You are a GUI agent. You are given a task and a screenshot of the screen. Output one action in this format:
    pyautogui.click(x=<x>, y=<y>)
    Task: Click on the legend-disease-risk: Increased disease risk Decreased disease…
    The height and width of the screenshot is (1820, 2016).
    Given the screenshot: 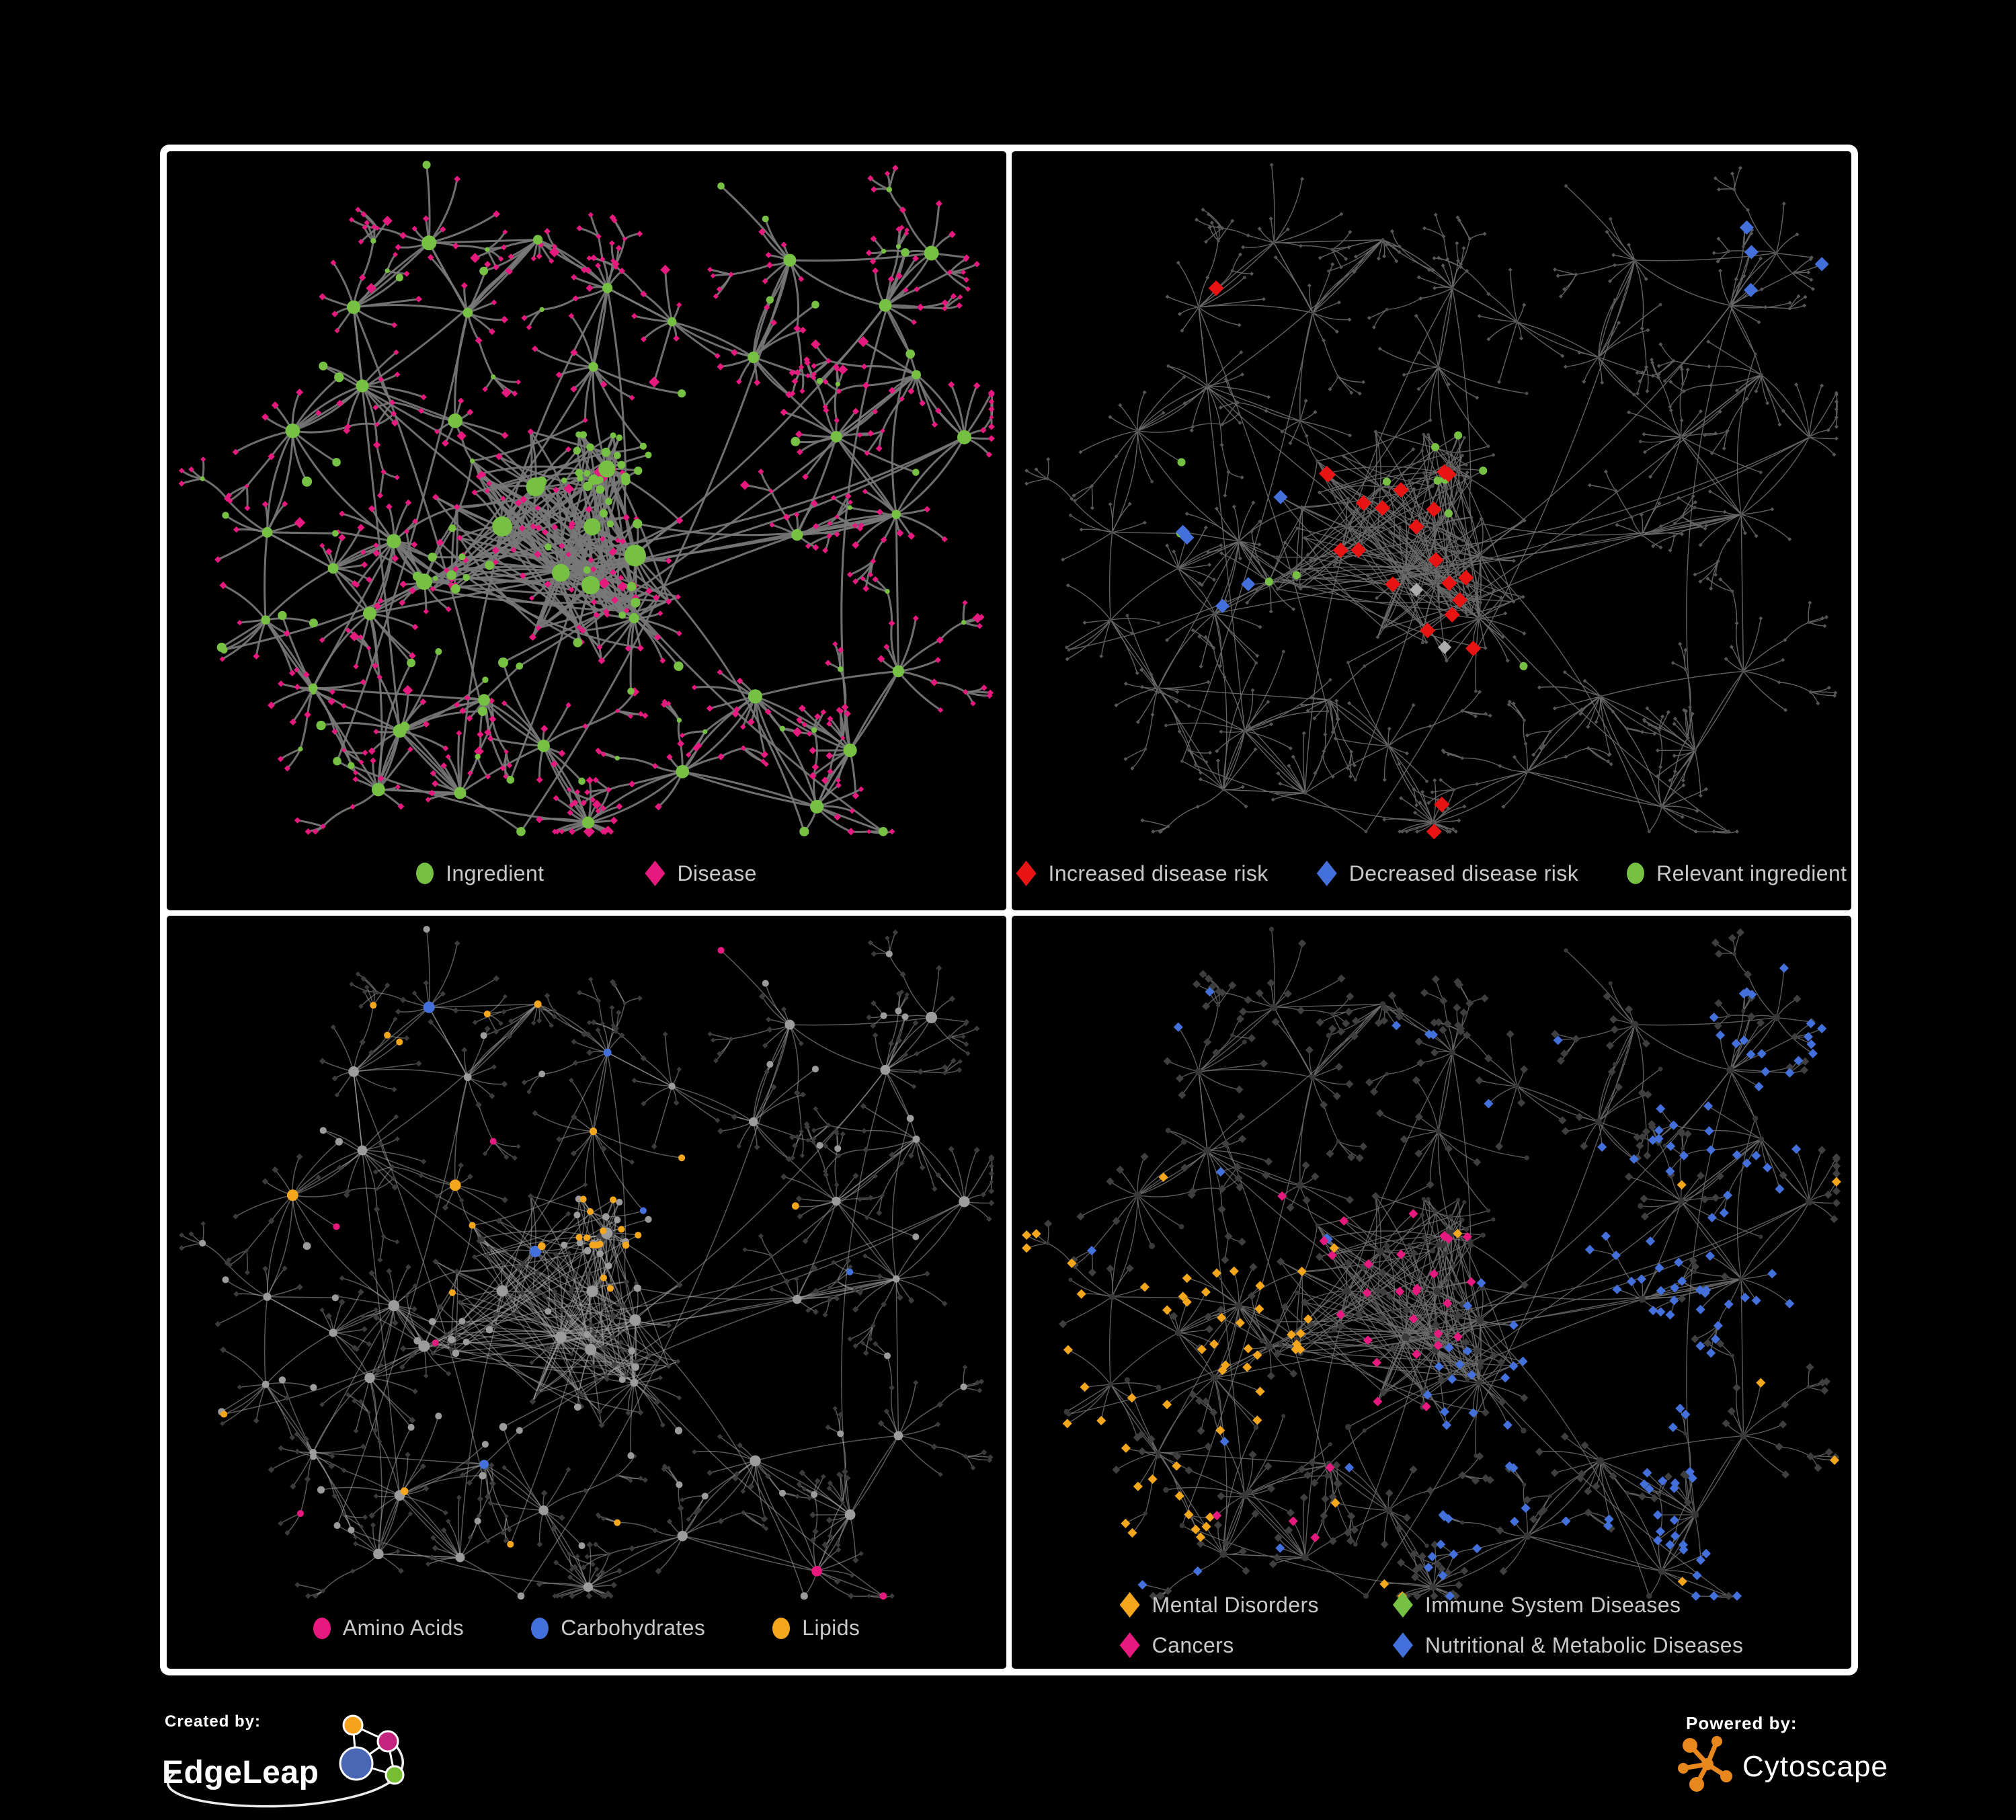 What is the action you would take?
    pyautogui.click(x=1431, y=873)
    